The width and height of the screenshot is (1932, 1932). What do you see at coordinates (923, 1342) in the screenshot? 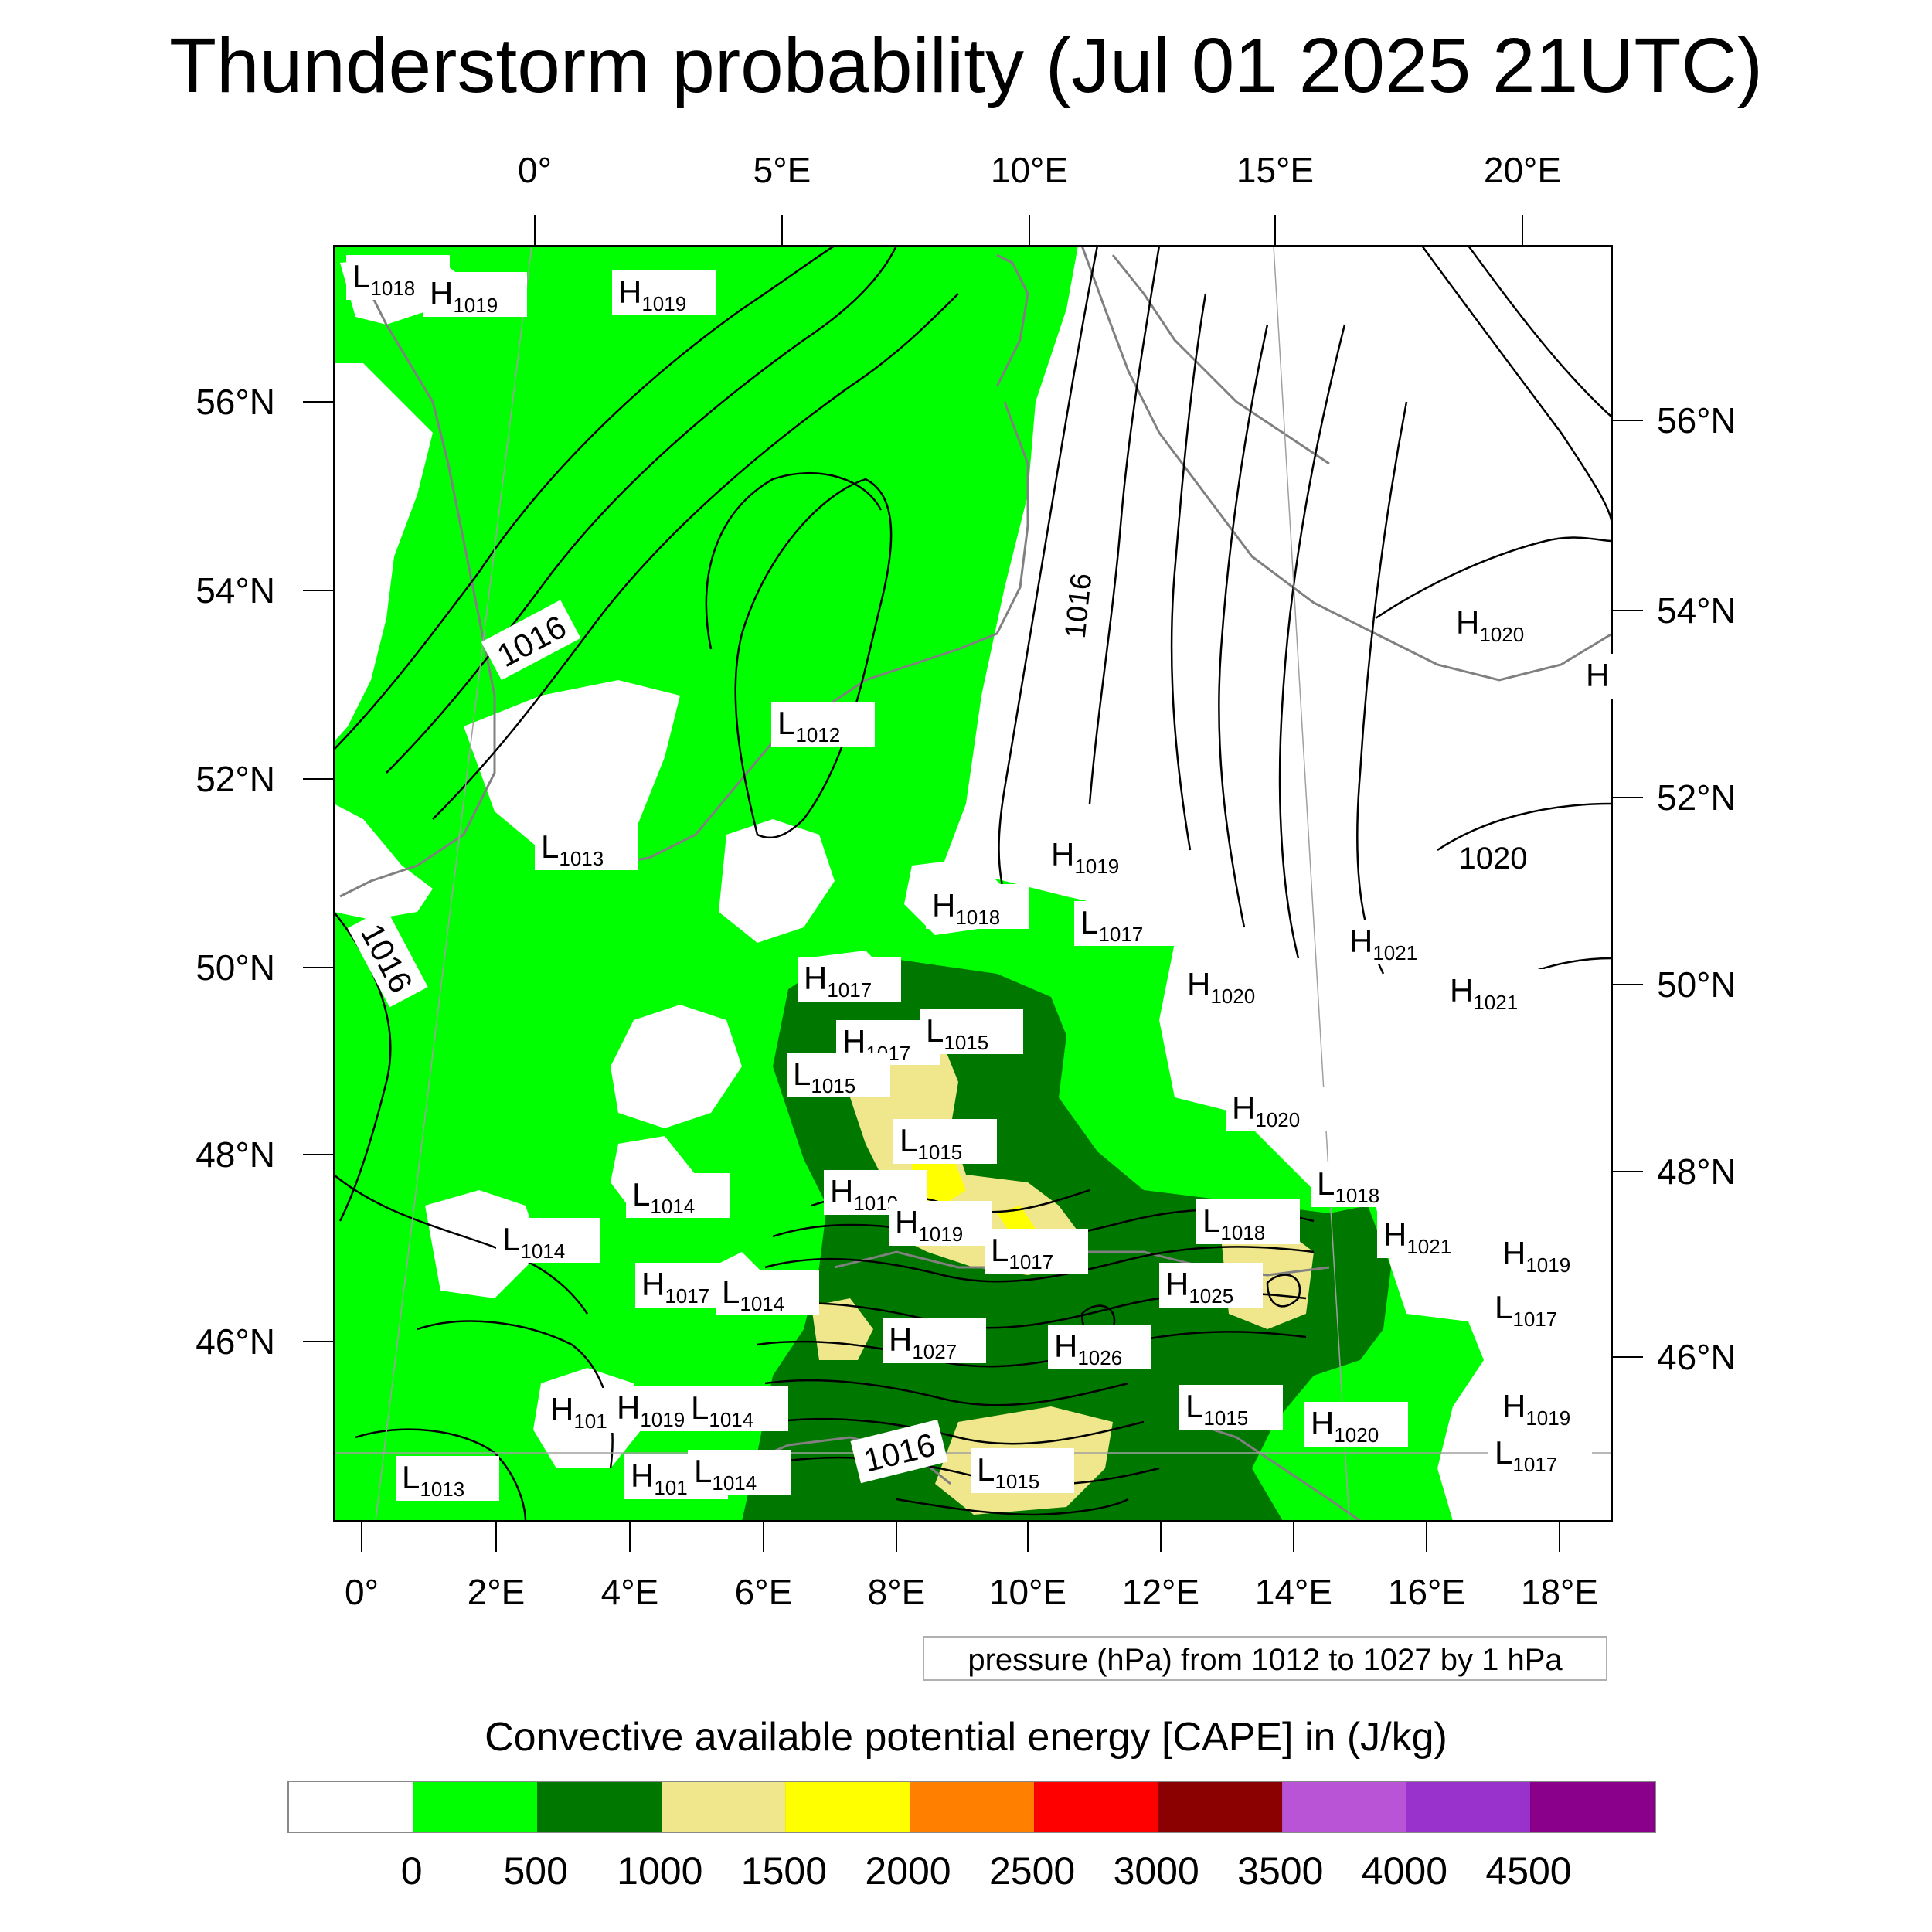
I see `pressure-center-text: H1027` at bounding box center [923, 1342].